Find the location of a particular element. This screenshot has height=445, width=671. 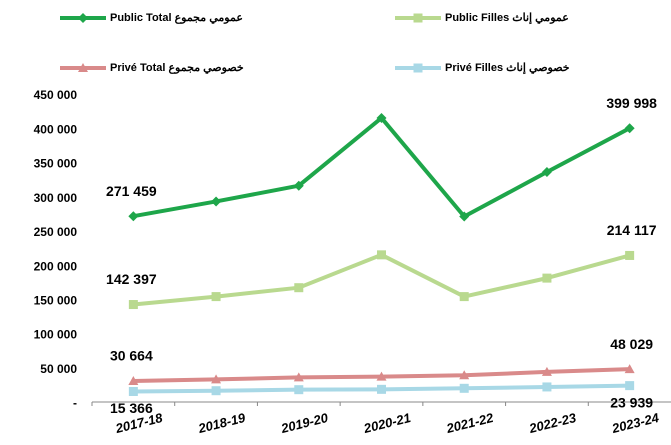

series-line is located at coordinates (382, 279).